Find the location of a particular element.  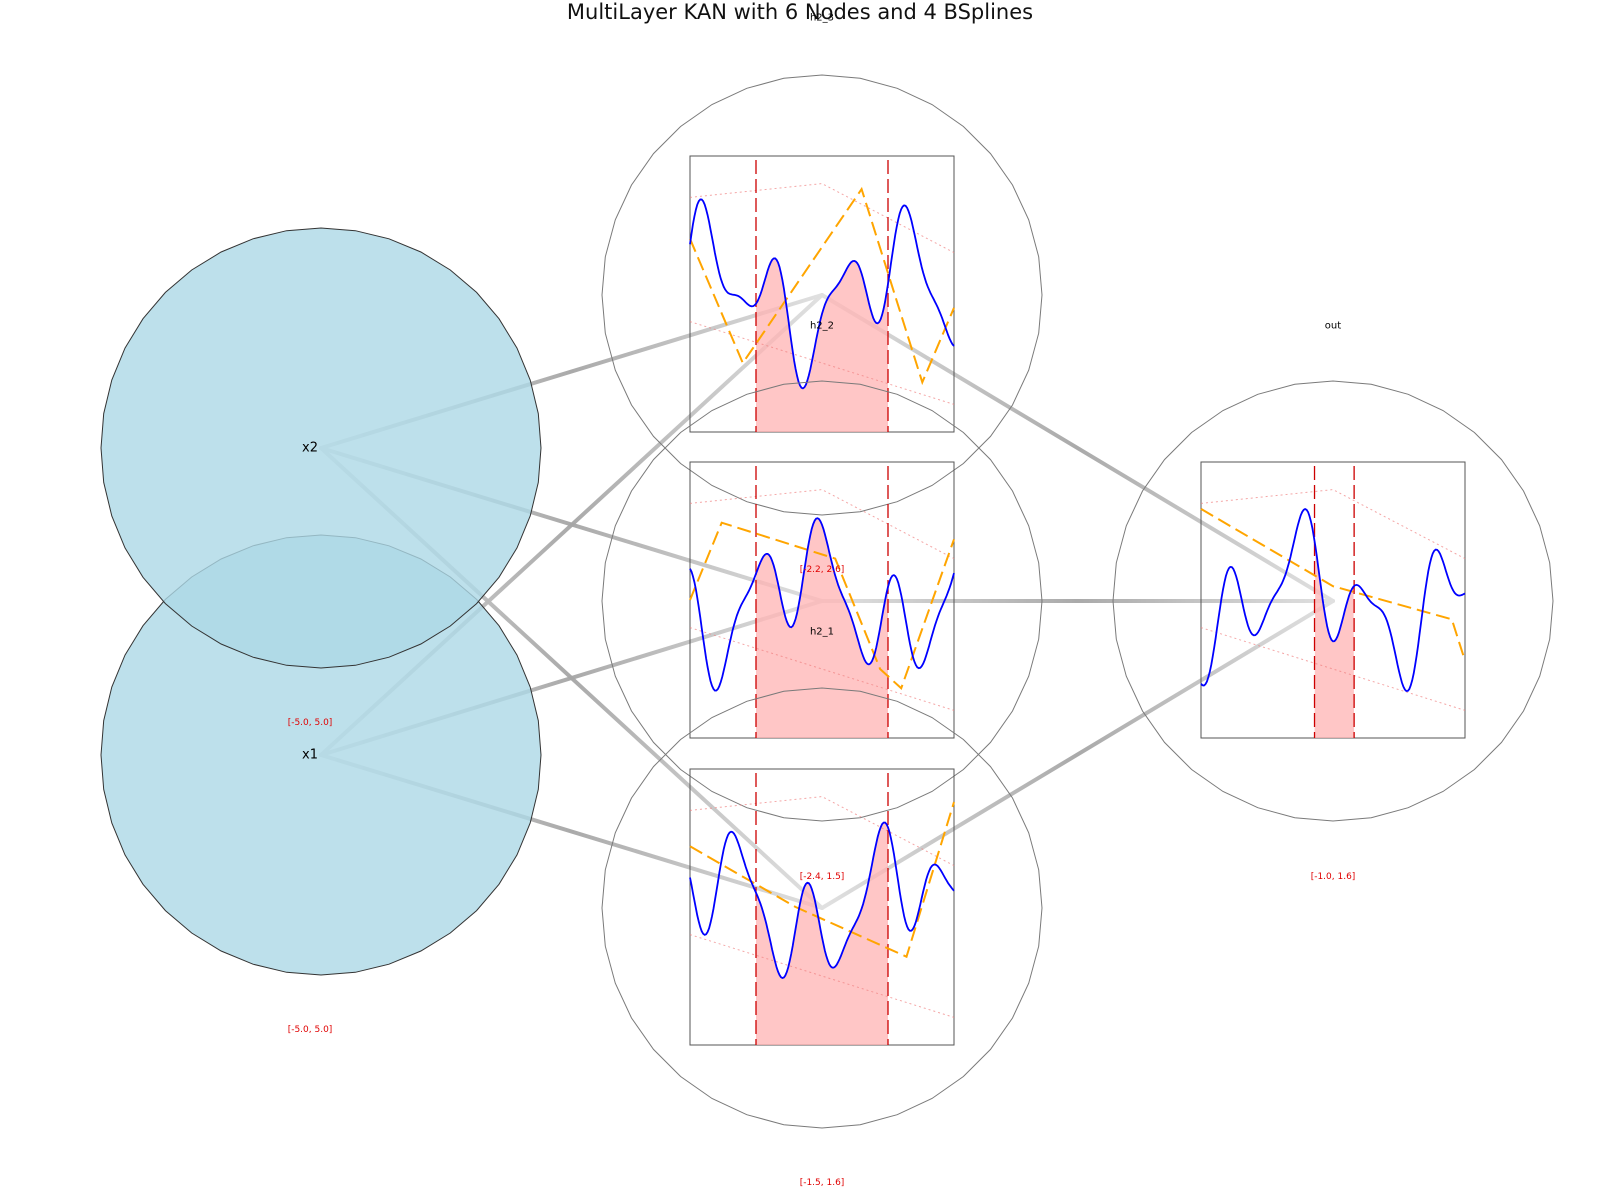

node-range-h2-2: [-2.4, 1.5] is located at coordinates (822, 877).